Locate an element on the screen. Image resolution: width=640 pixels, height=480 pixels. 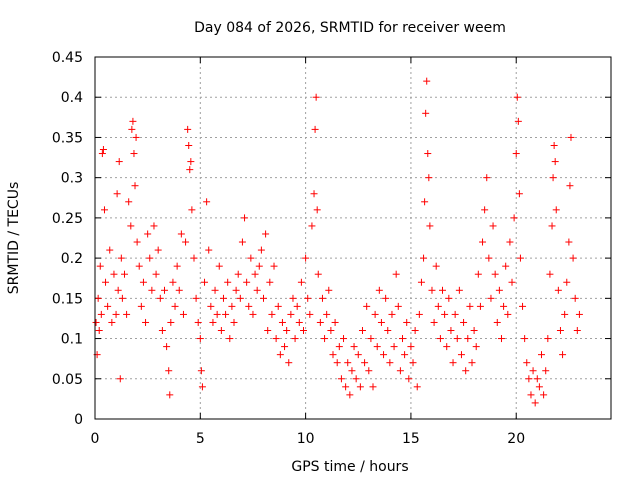
x-axis-label: GPS time / hours is located at coordinates (349, 467).